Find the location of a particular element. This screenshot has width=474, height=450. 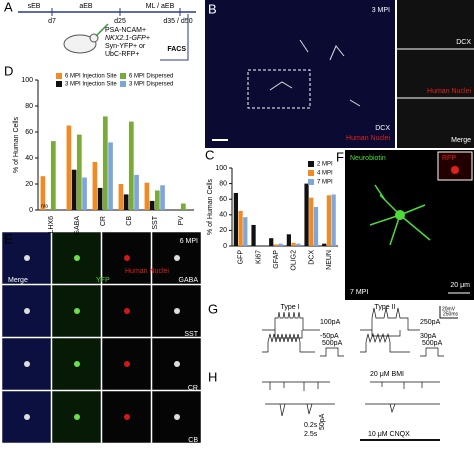

stage: aEB is located at coordinates (86, 6).